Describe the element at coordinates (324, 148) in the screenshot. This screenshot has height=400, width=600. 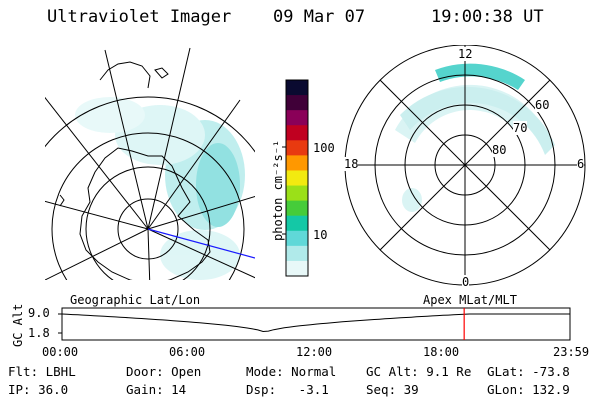
I see `colorbar-tick-label-100: 100` at that location.